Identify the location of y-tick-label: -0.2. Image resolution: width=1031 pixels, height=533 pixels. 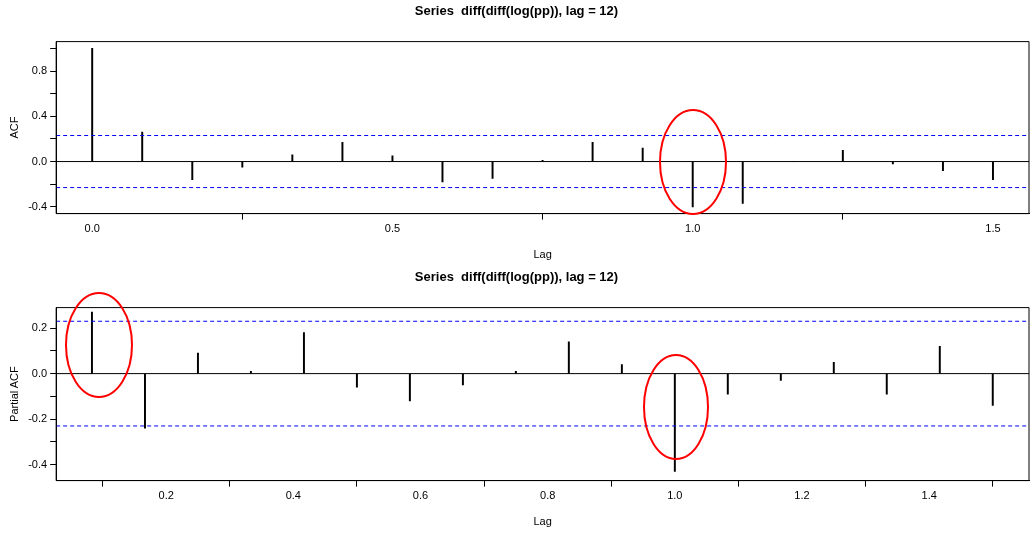
(38, 418).